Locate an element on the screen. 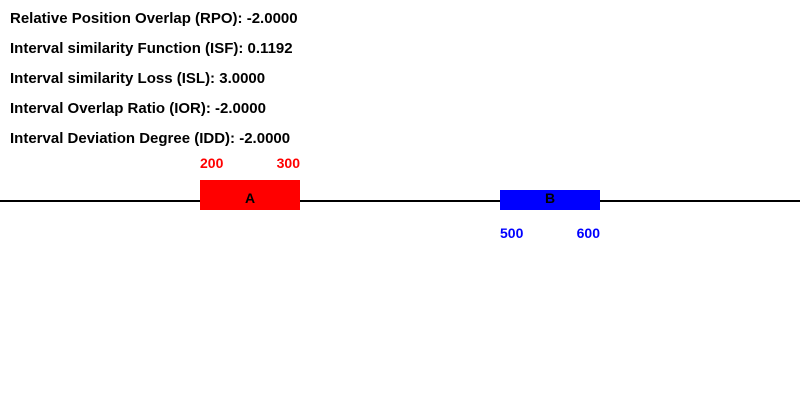 The width and height of the screenshot is (800, 400). metric-label: Interval similarity Loss (ISL): is located at coordinates (114, 78).